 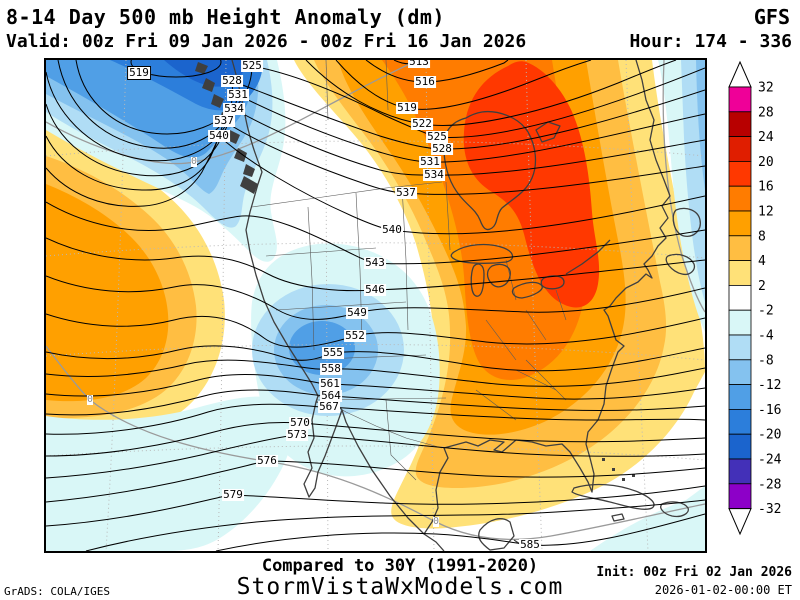 What do you see at coordinates (766, 162) in the screenshot?
I see `colorbar-tick-label: 20` at bounding box center [766, 162].